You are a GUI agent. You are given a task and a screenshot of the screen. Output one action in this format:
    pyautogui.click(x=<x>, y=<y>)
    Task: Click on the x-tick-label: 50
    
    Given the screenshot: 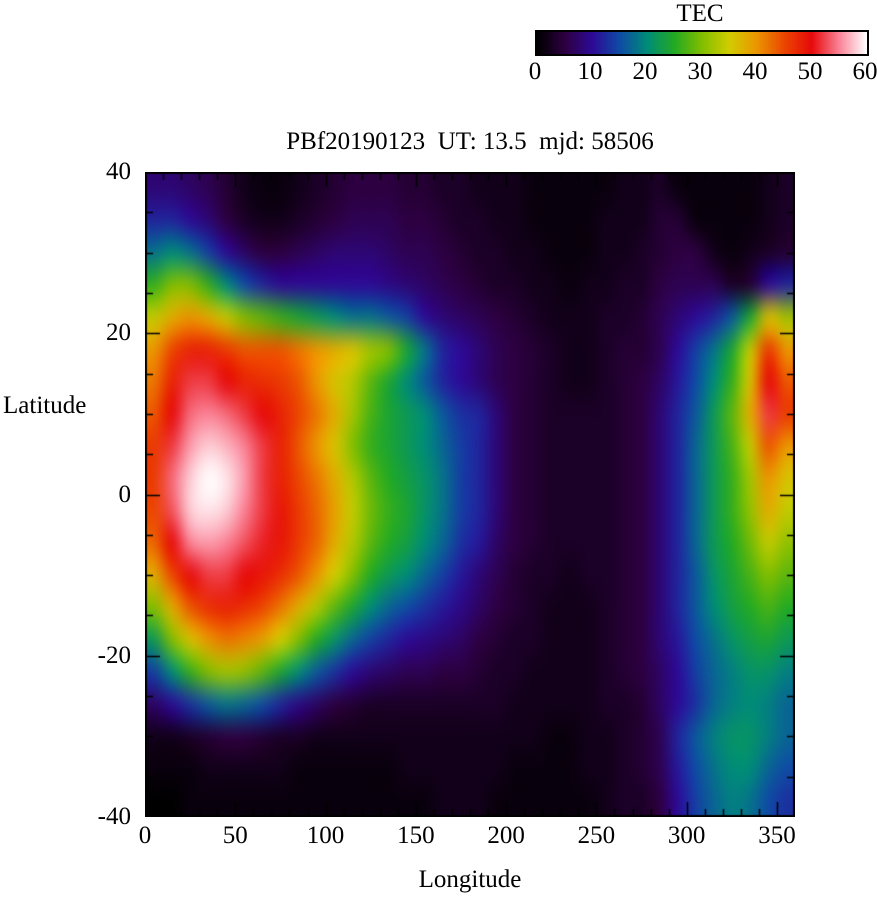 What is the action you would take?
    pyautogui.click(x=235, y=835)
    